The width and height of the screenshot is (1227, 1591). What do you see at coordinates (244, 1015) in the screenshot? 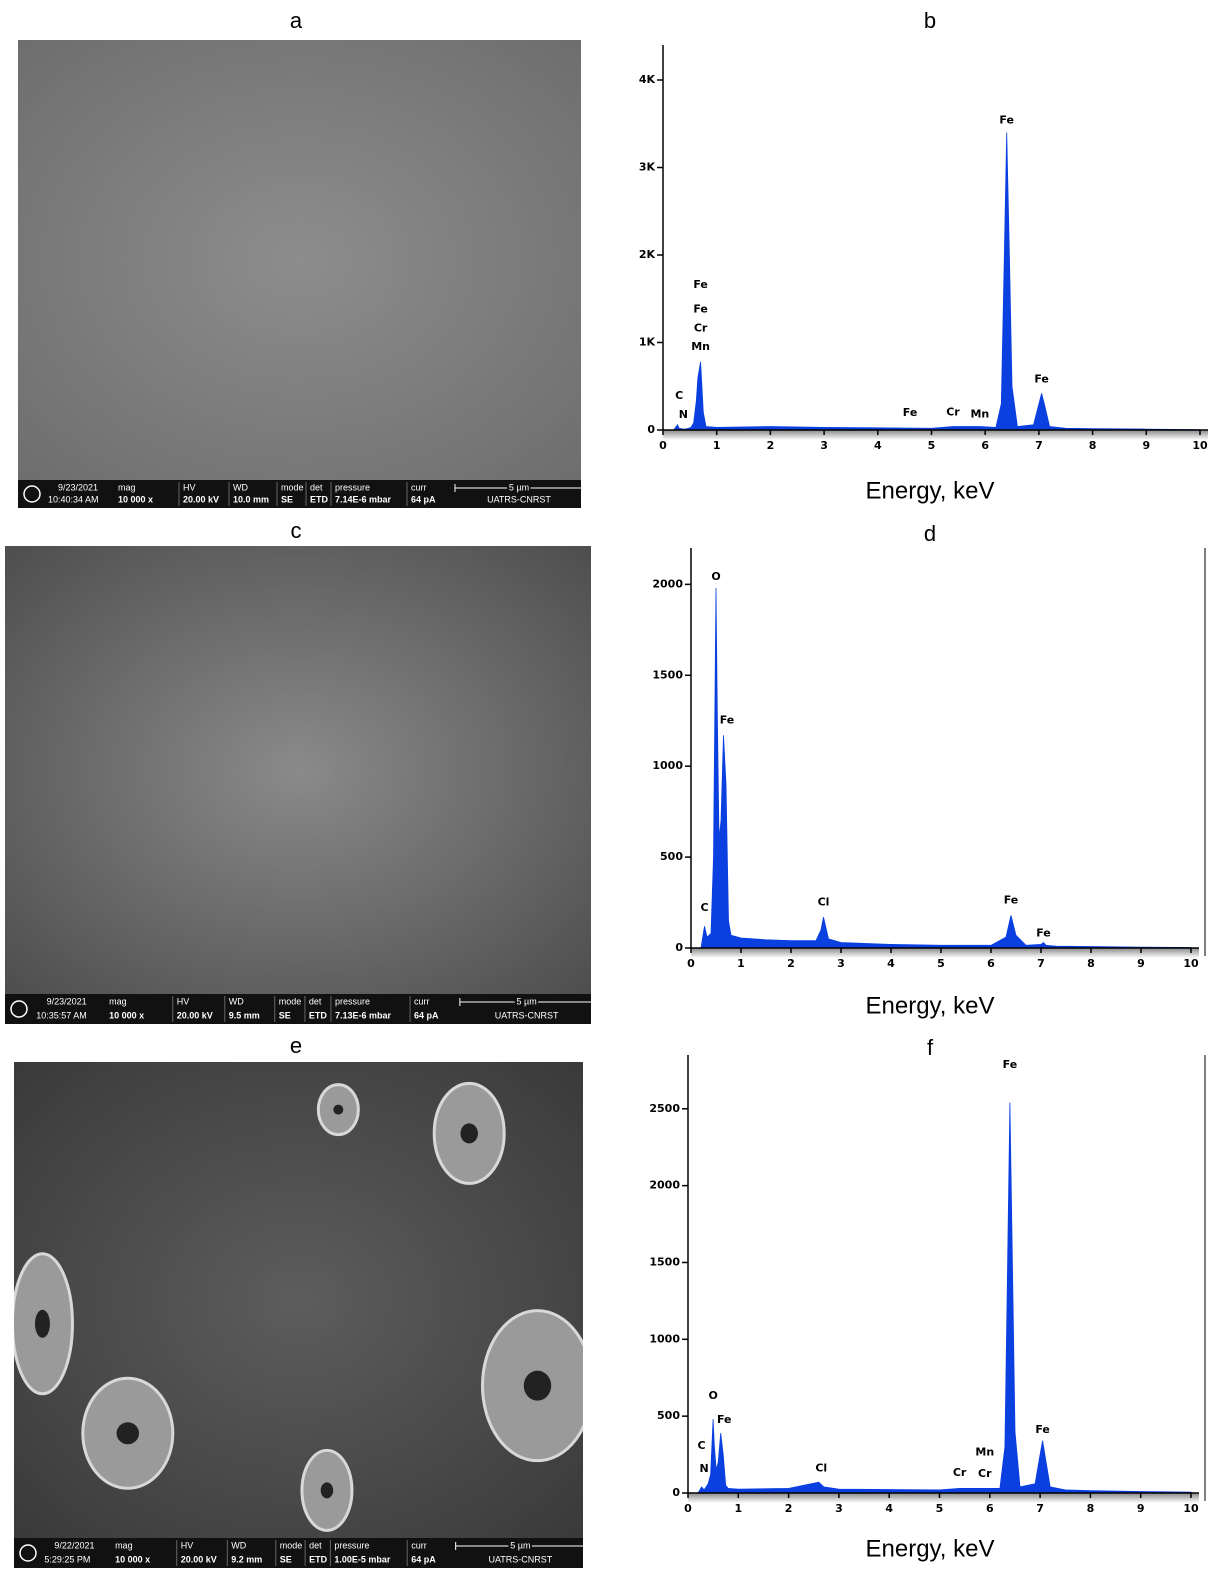
I see `info-value: 9.5 mm` at bounding box center [244, 1015].